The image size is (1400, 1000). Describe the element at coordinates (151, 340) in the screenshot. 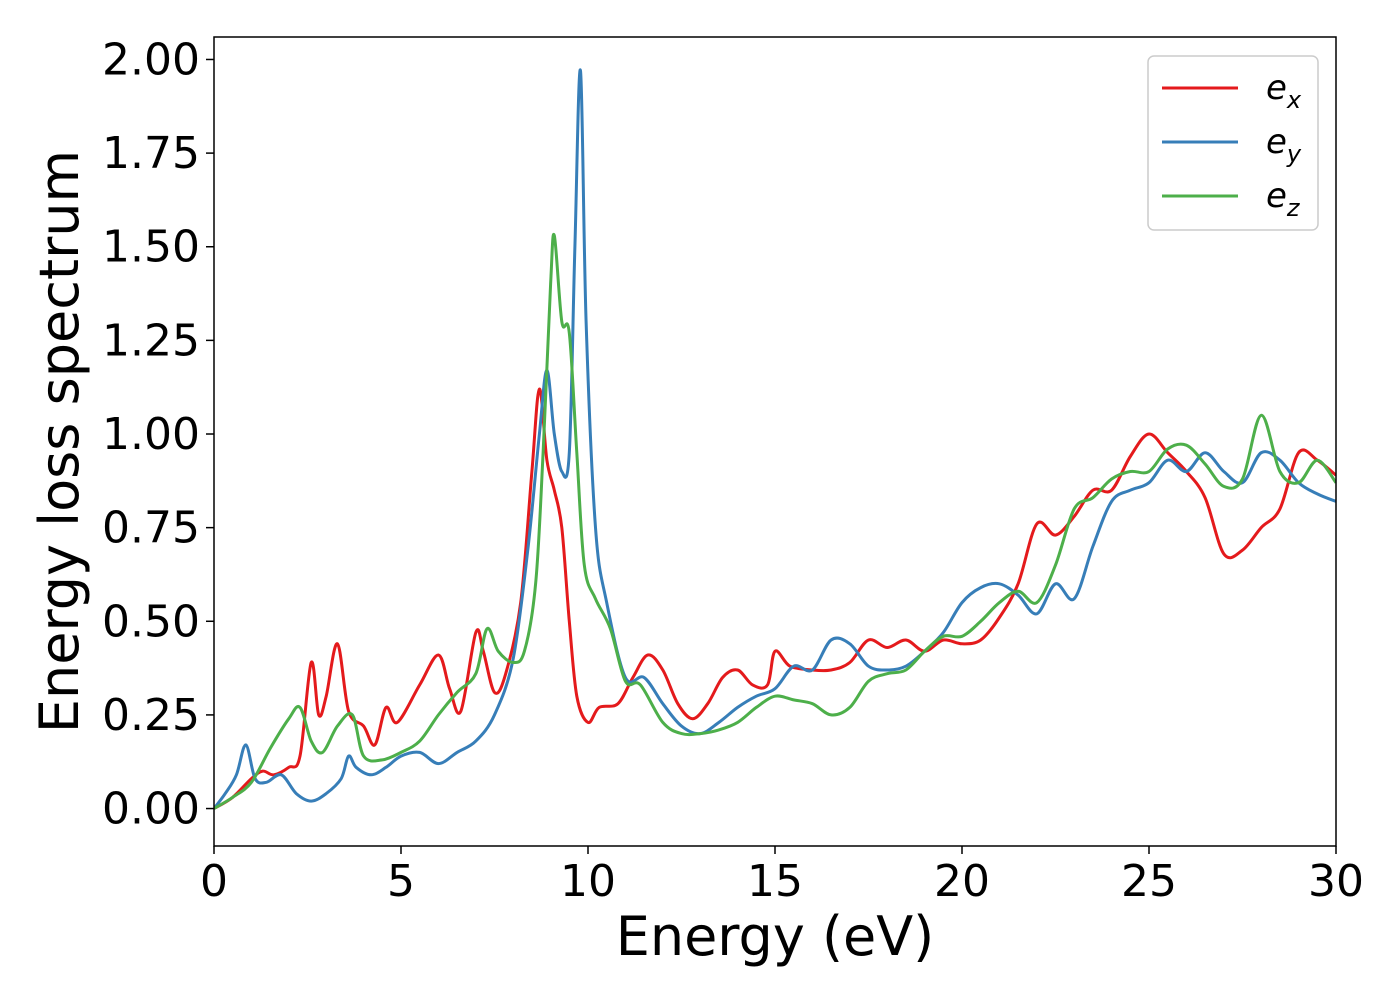

I see `y-tick-label: 1.25` at that location.